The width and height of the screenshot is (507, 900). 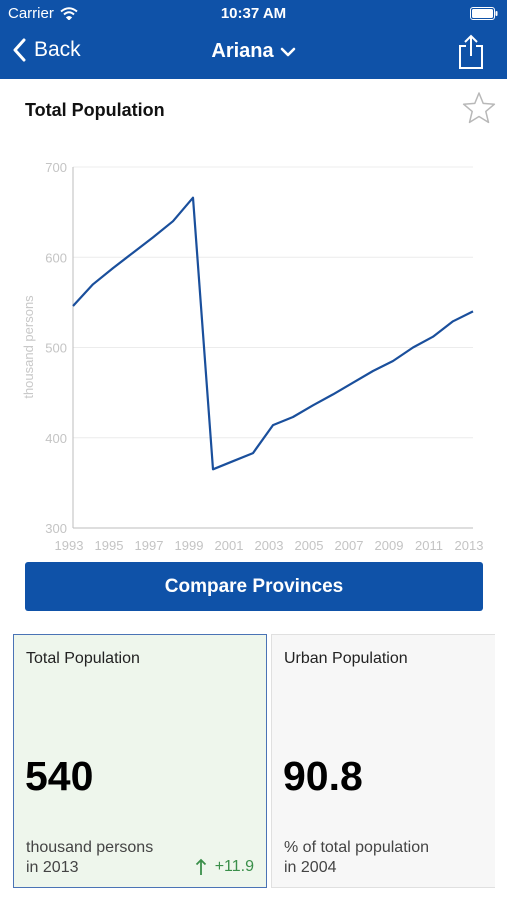 What do you see at coordinates (28, 347) in the screenshot?
I see `y-axis-label: thousand persons` at bounding box center [28, 347].